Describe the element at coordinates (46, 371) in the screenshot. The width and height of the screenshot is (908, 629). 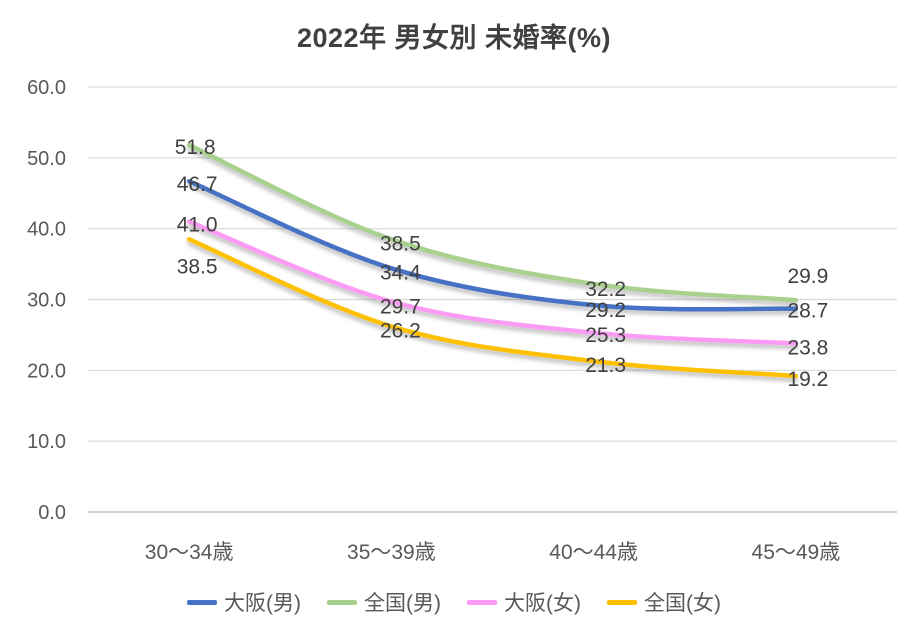
I see `y-axis-tick-label: 20.0` at that location.